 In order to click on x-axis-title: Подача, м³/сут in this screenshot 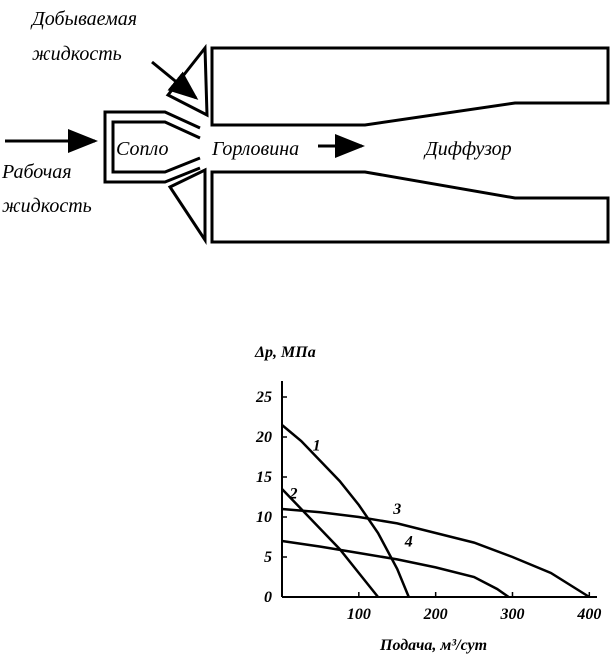, I will do `click(433, 645)`.